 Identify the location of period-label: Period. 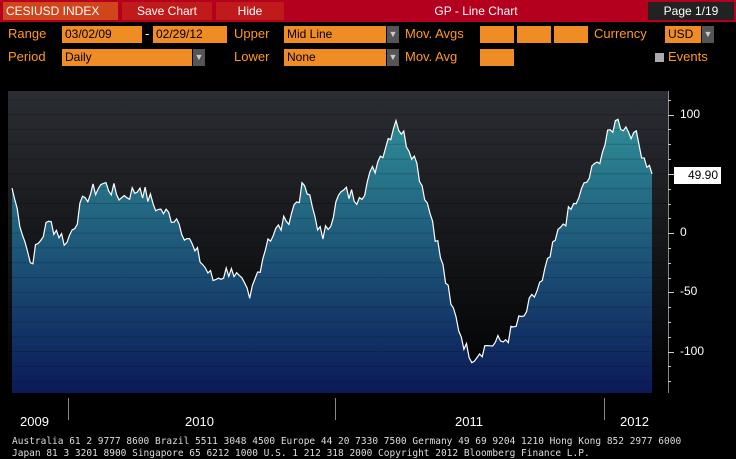
(27, 56).